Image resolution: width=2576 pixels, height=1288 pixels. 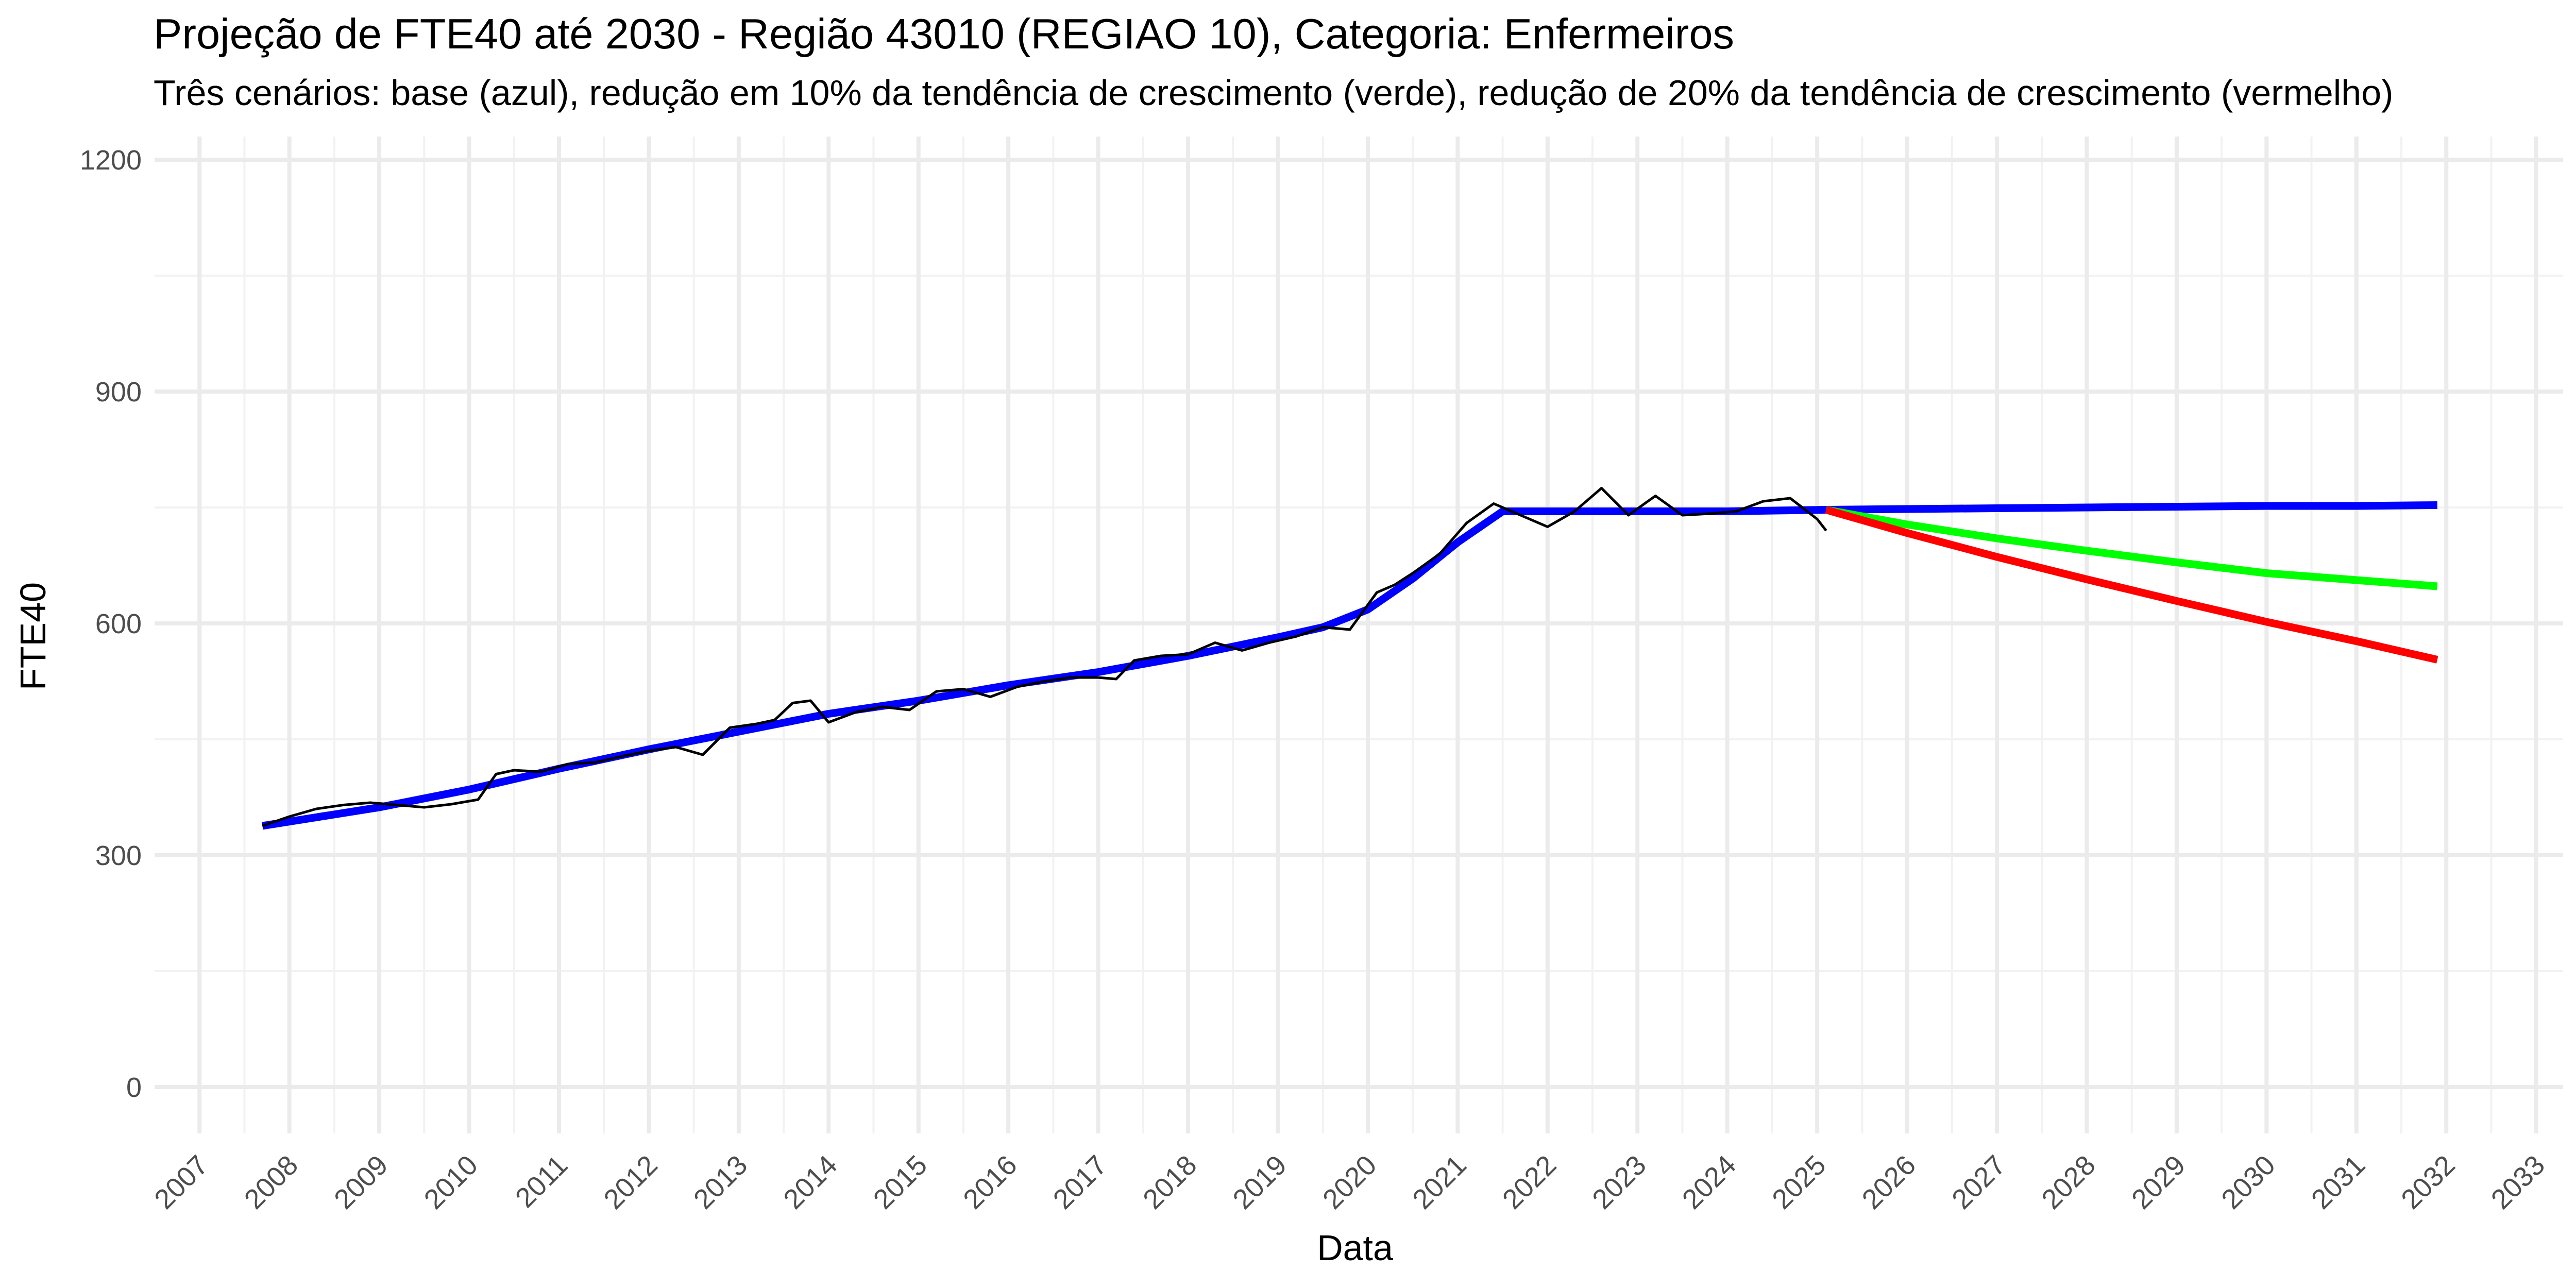 What do you see at coordinates (1709, 1182) in the screenshot?
I see `x-tick-label: 2024` at bounding box center [1709, 1182].